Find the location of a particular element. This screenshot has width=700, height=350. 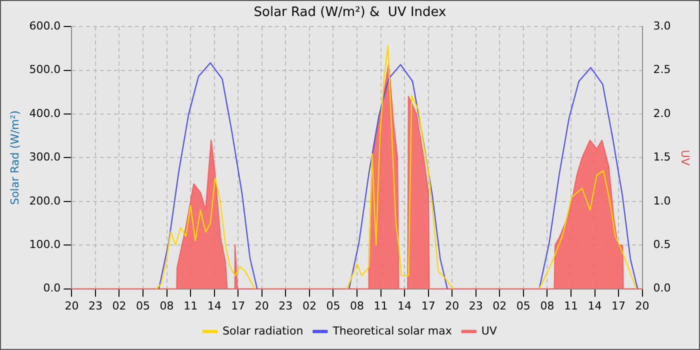

y-tick-label: 500.0 is located at coordinates (45, 69).